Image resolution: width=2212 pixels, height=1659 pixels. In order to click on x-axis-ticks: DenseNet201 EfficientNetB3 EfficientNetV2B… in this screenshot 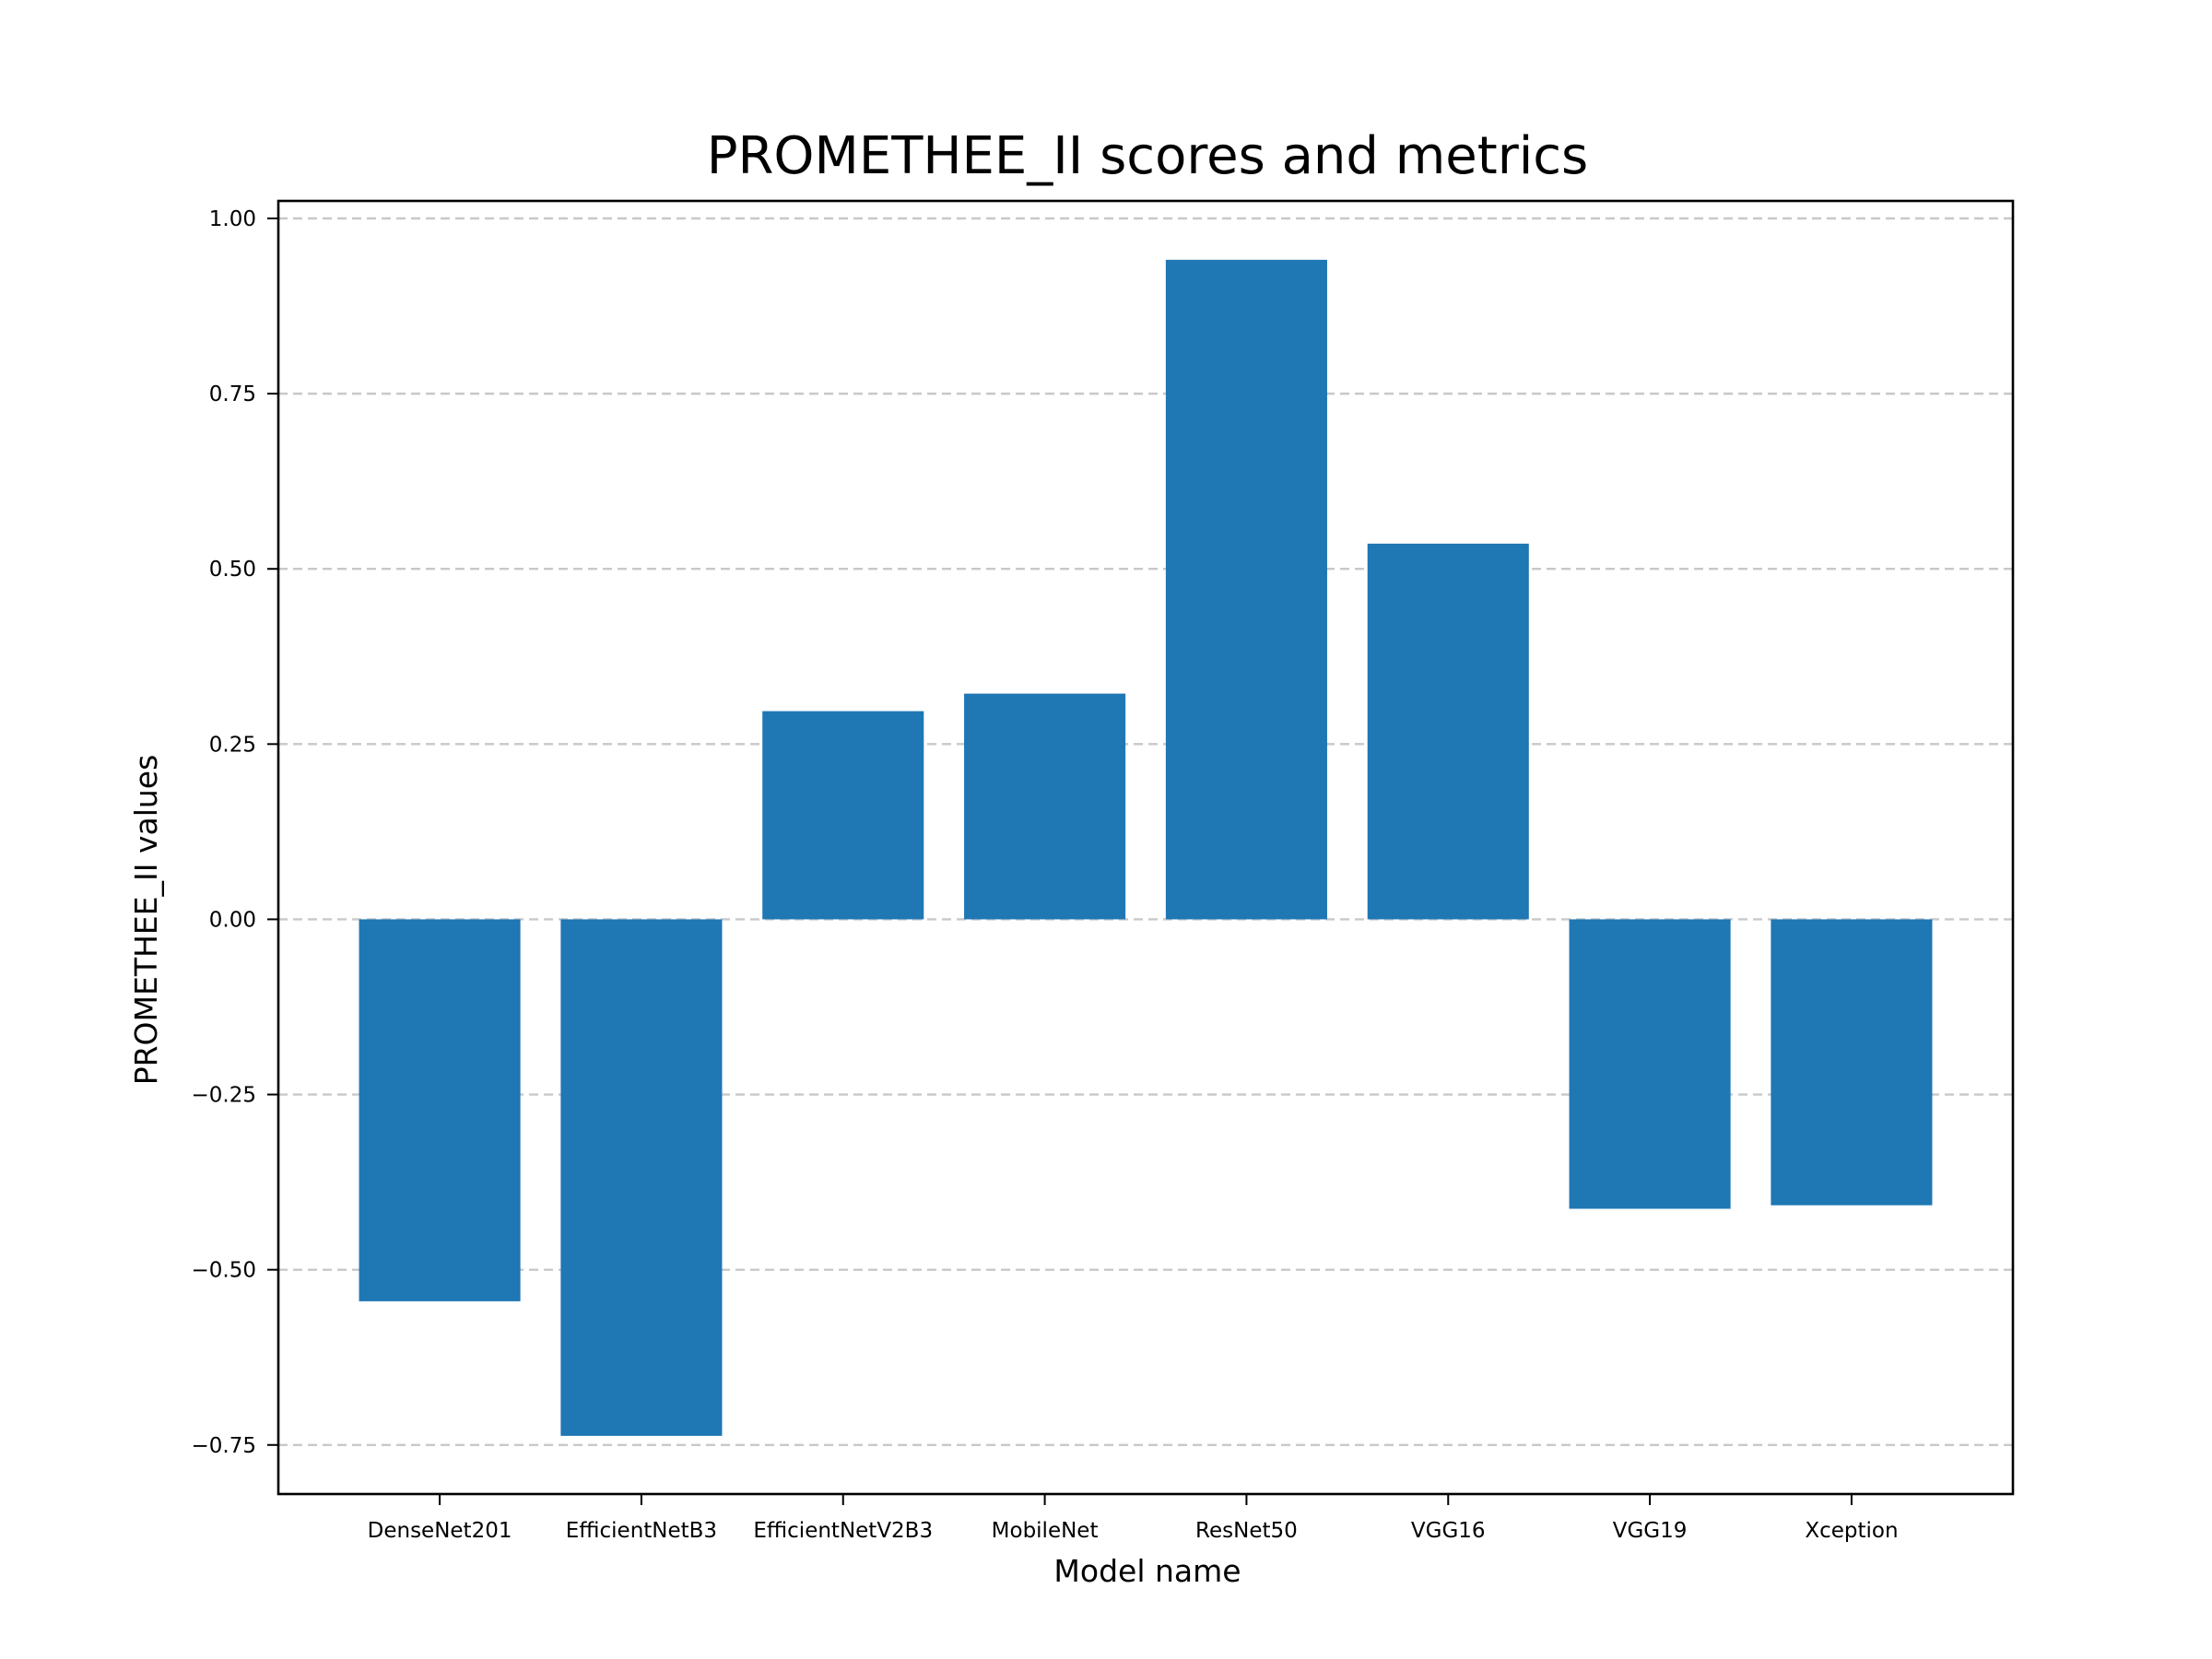, I will do `click(1133, 1518)`.